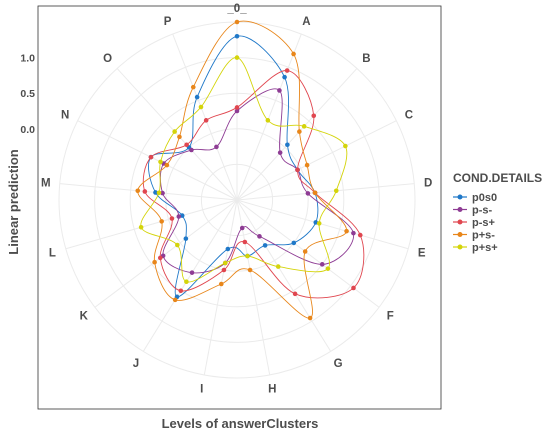 This screenshot has width=550, height=434. What do you see at coordinates (240, 423) in the screenshot?
I see `x-axis-title: Levels of answerClusters` at bounding box center [240, 423].